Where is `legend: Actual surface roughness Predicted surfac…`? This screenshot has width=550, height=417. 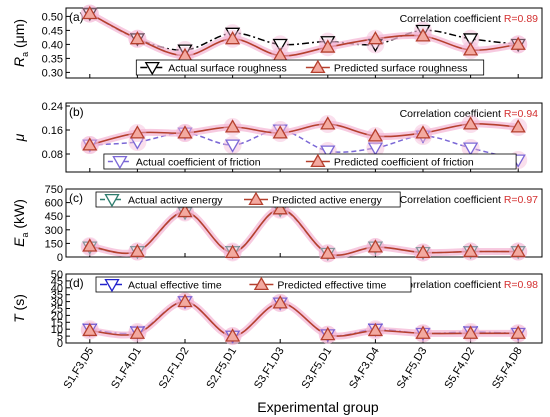 legend: Actual surface roughness Predicted surfac… is located at coordinates (310, 67).